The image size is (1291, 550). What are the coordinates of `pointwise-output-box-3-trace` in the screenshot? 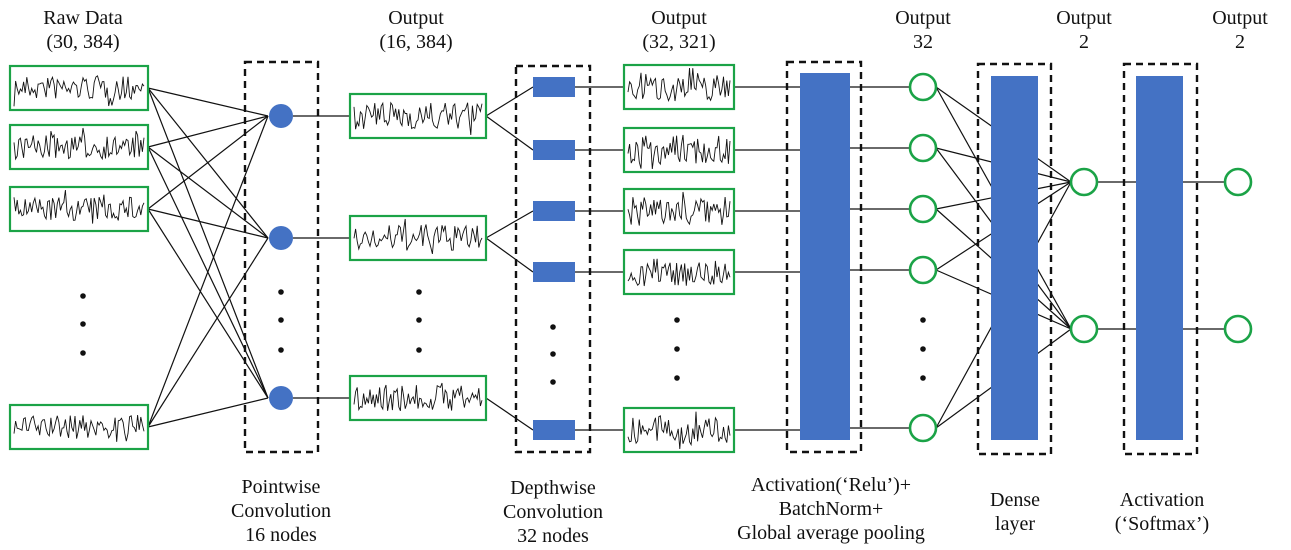 It's located at (418, 397).